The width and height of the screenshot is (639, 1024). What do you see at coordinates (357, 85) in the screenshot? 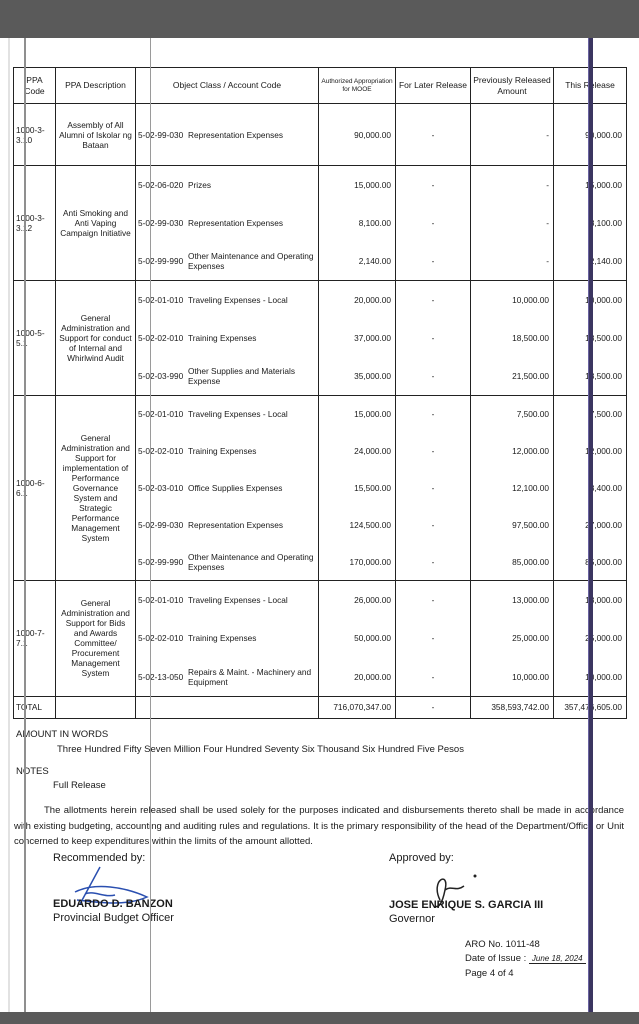
I see `header-authorized: Authorized Appropriation for MOOE` at bounding box center [357, 85].